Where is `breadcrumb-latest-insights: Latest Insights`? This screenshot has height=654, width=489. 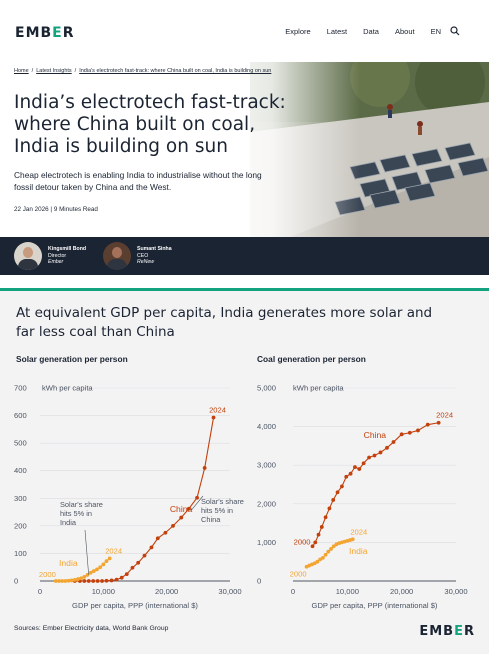
breadcrumb-latest-insights: Latest Insights is located at coordinates (54, 71).